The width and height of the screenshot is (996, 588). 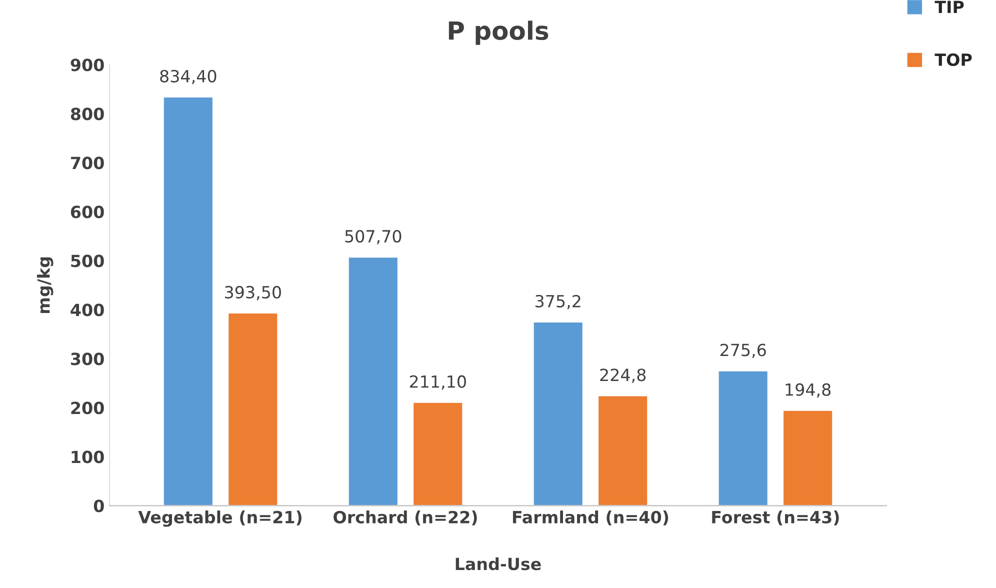 What do you see at coordinates (498, 32) in the screenshot?
I see `chart-title: P pools` at bounding box center [498, 32].